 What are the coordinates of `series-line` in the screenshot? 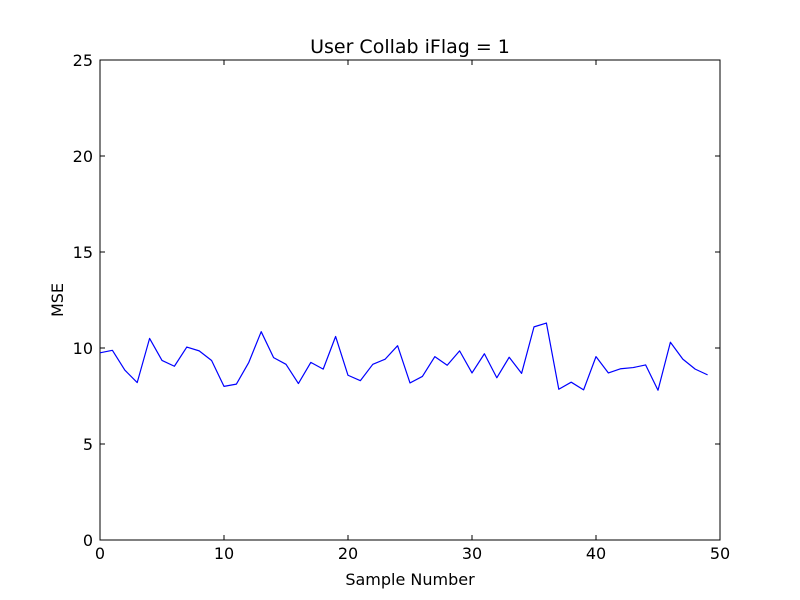 It's located at (403, 356).